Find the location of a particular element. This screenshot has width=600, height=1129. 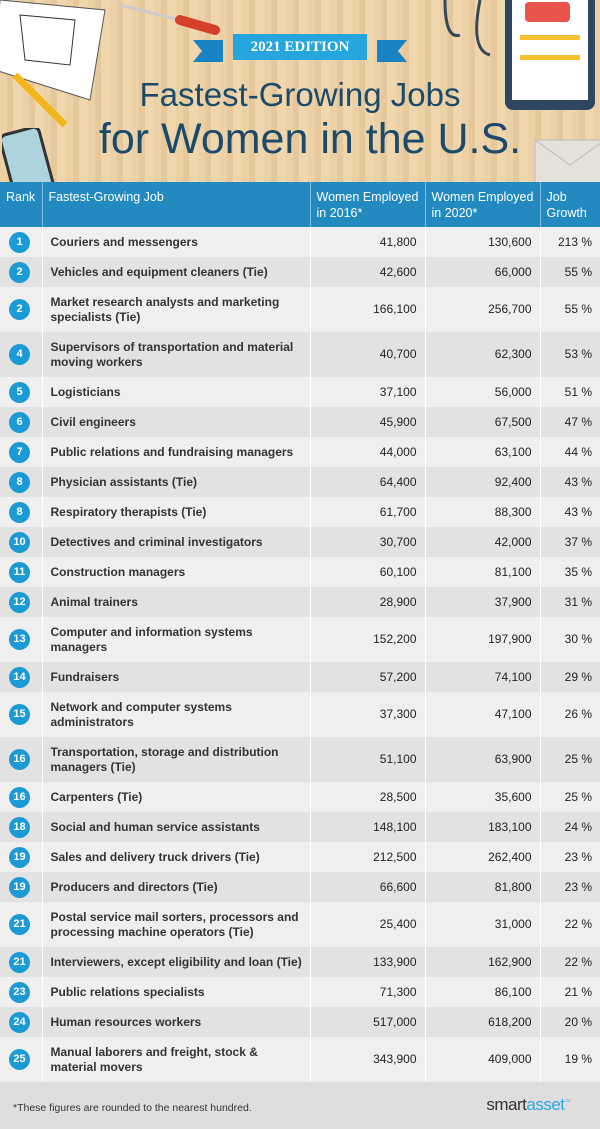

growth-cell: 29 % is located at coordinates (570, 677).